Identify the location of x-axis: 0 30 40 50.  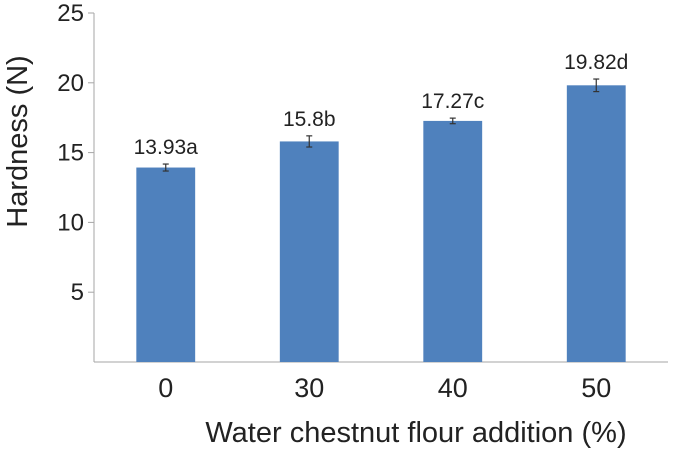
(381, 382).